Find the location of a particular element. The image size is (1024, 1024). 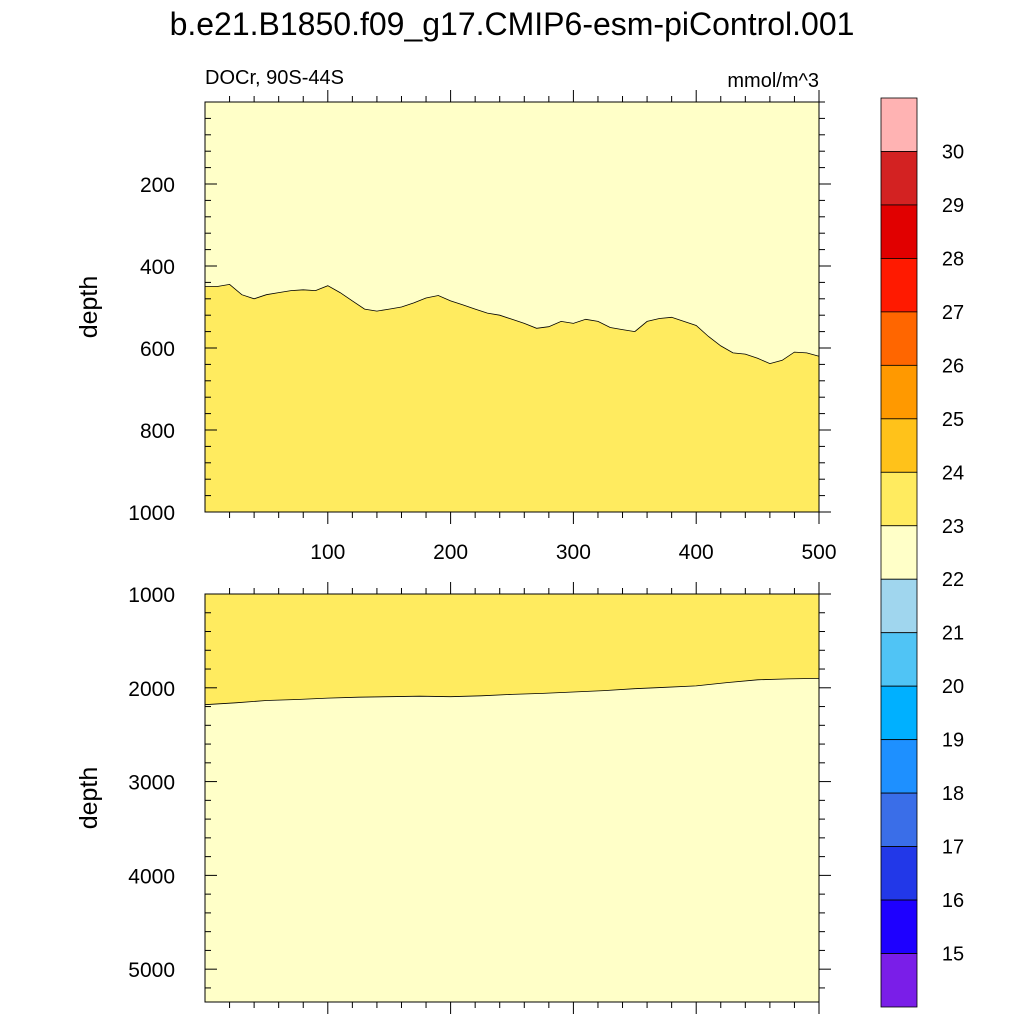

colorbar-label: 23 is located at coordinates (953, 527).